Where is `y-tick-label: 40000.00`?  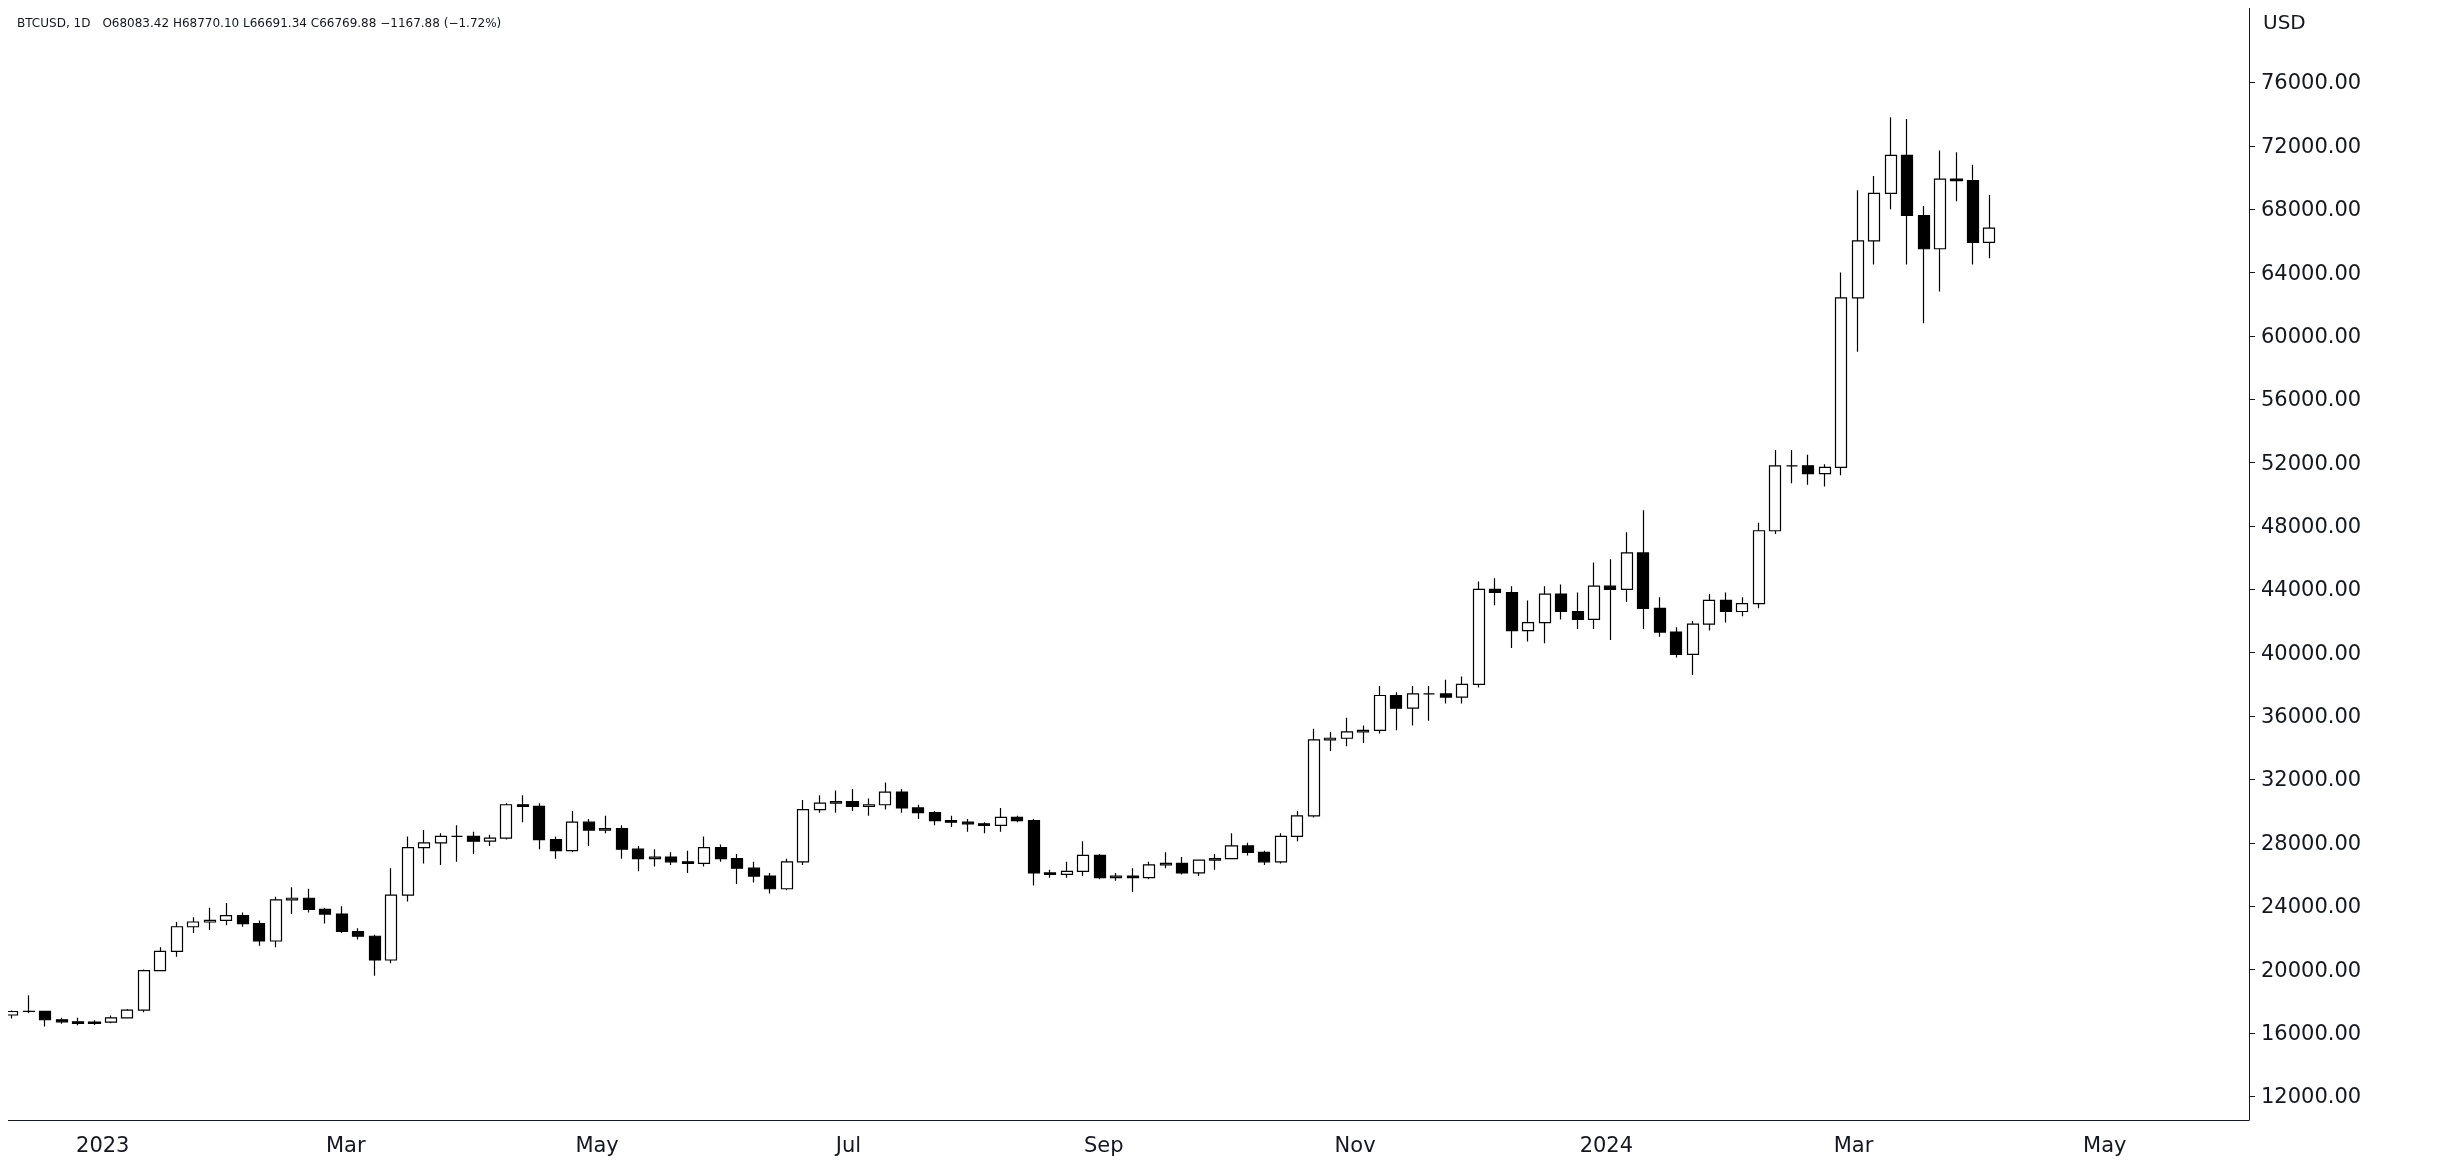
y-tick-label: 40000.00 is located at coordinates (2311, 652).